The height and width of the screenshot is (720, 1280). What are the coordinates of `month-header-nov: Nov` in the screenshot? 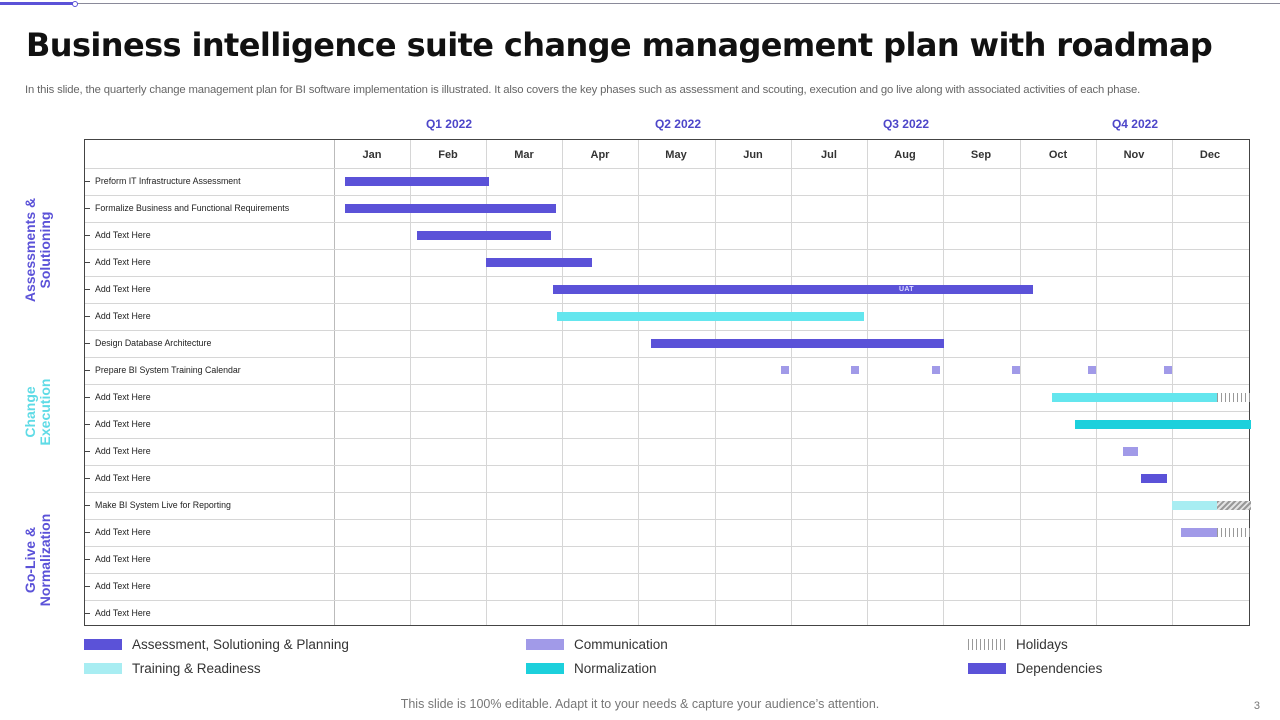 It's located at (1134, 155).